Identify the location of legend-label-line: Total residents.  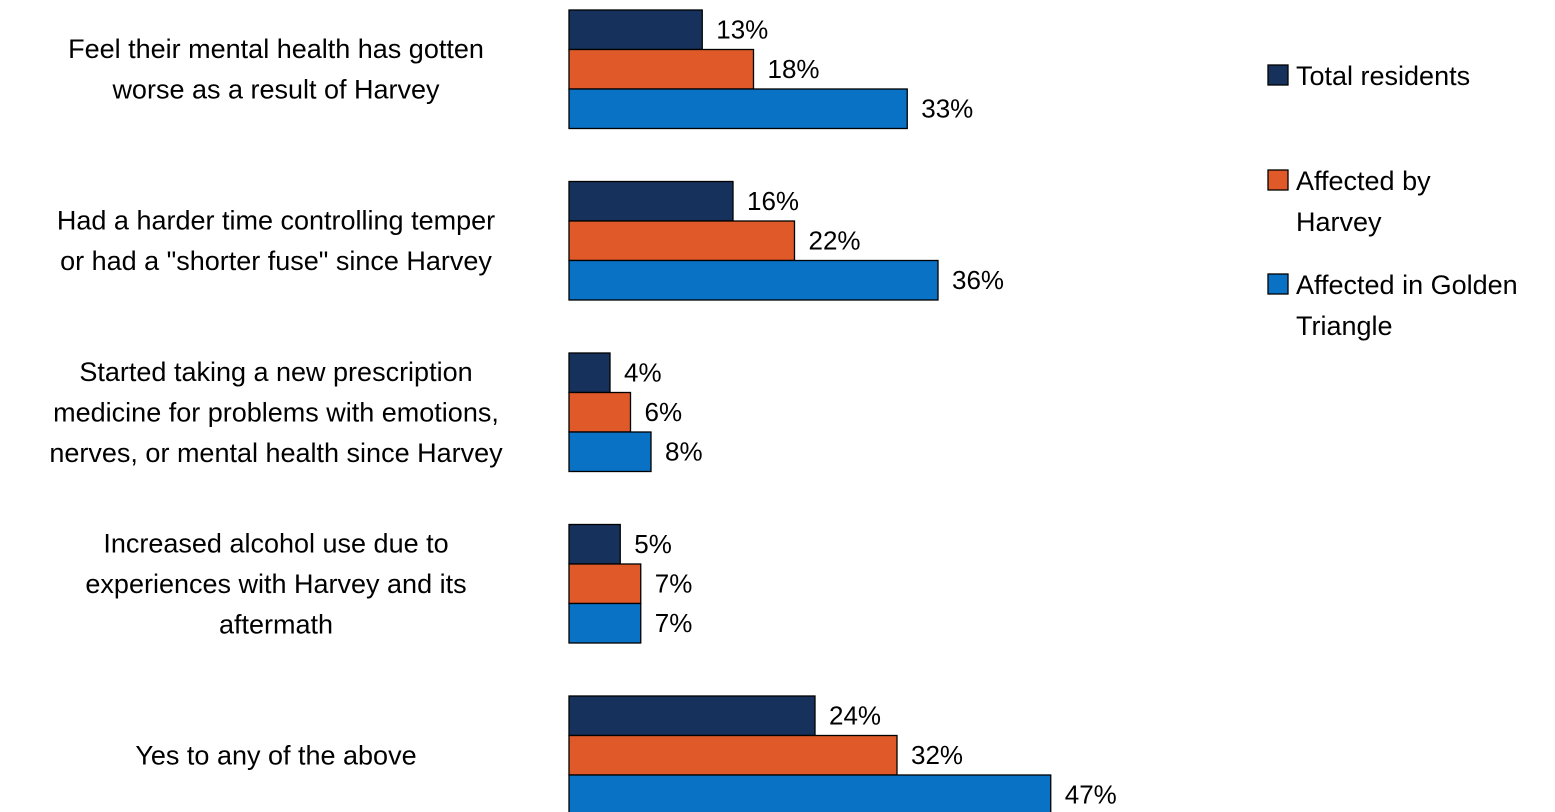
(1383, 76).